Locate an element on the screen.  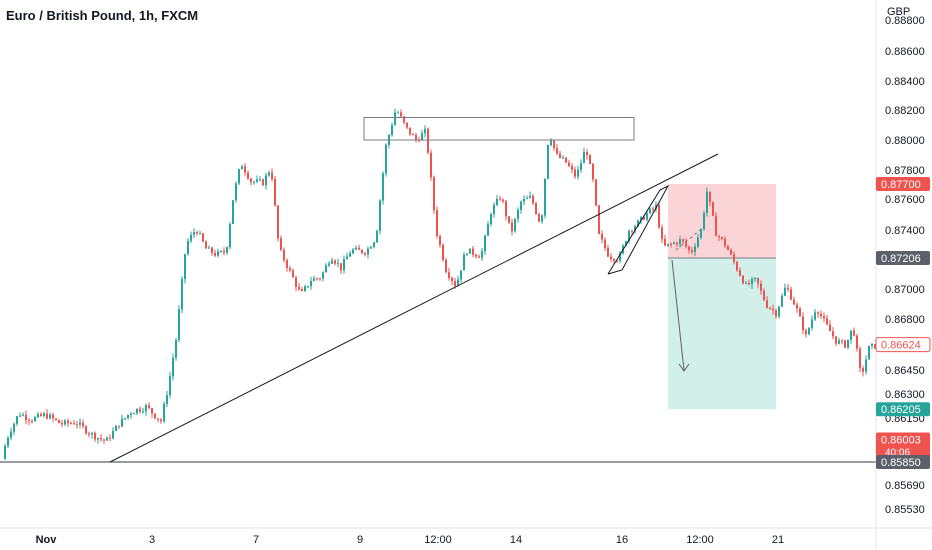
stop-loss-zone is located at coordinates (722, 221).